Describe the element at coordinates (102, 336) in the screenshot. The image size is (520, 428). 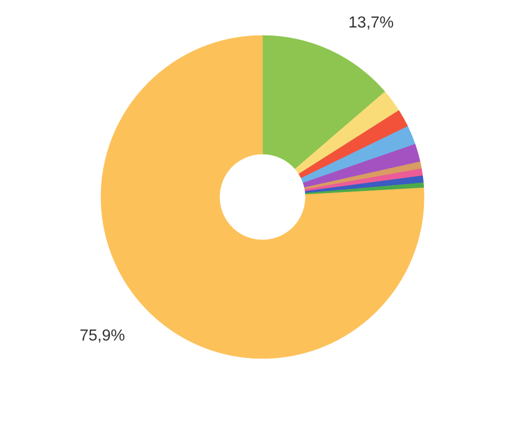
I see `data-label: 75,9%` at that location.